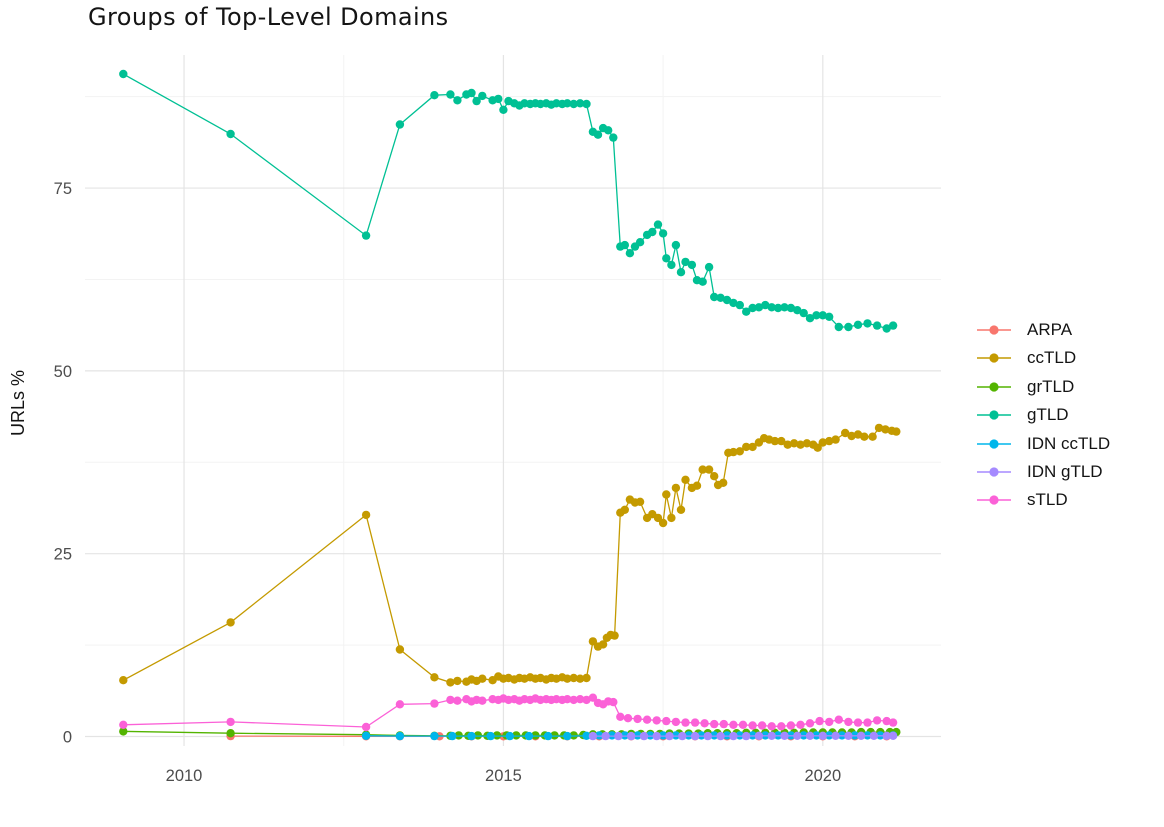  Describe the element at coordinates (1042, 499) in the screenshot. I see `legend-item-stld: sTLD` at that location.